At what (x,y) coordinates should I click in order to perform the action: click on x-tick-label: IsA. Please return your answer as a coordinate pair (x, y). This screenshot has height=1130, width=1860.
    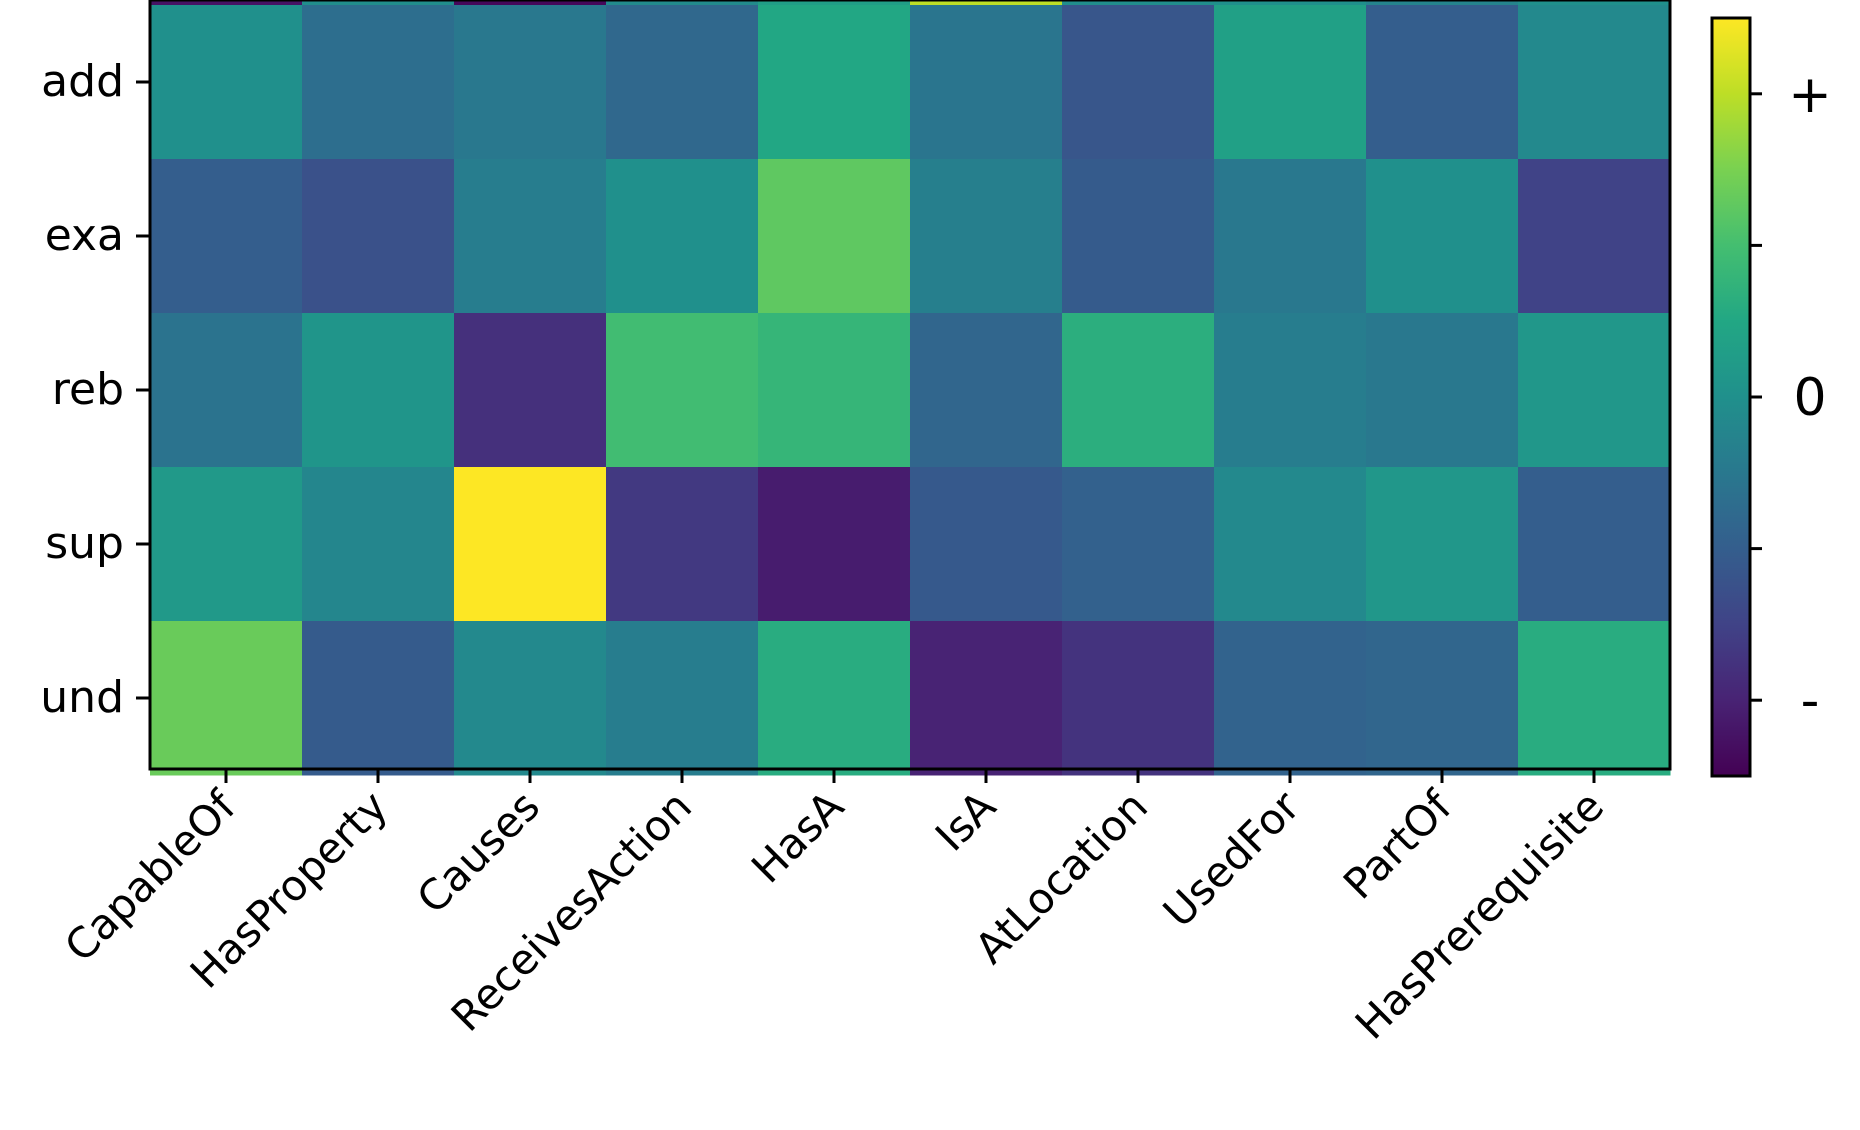
    Looking at the image, I should click on (965, 820).